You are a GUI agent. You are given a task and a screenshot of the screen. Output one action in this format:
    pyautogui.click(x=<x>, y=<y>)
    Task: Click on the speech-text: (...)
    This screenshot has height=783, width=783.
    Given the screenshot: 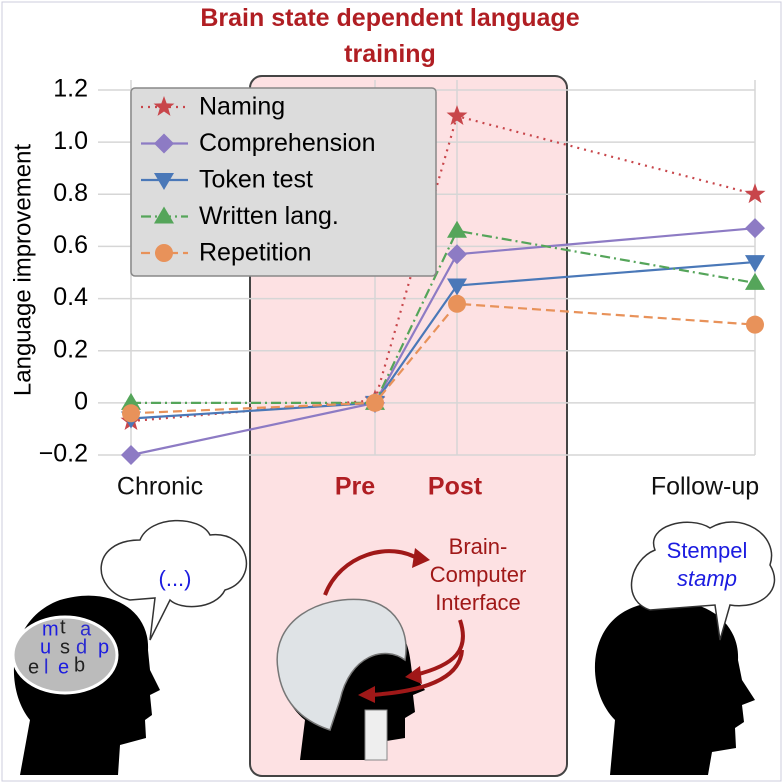 What is the action you would take?
    pyautogui.click(x=175, y=578)
    